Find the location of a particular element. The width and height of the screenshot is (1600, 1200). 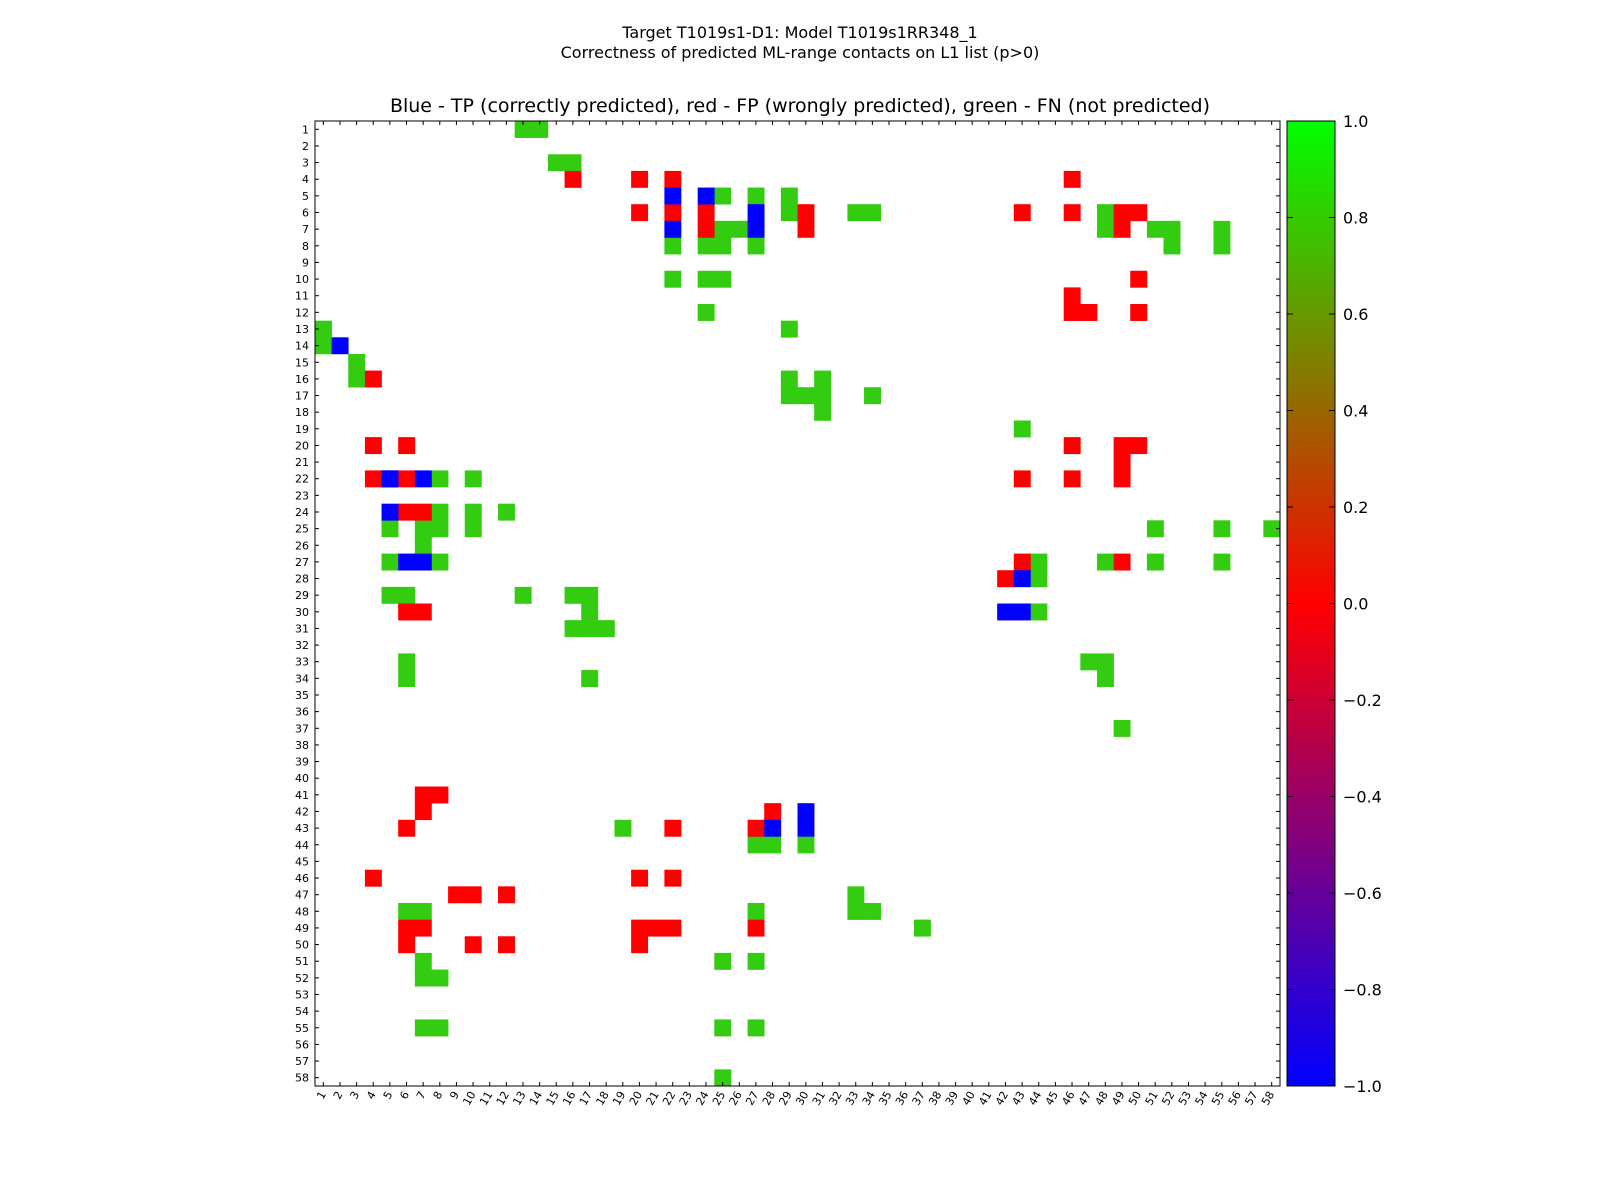

x-tick-label: 51 is located at coordinates (1152, 1098).